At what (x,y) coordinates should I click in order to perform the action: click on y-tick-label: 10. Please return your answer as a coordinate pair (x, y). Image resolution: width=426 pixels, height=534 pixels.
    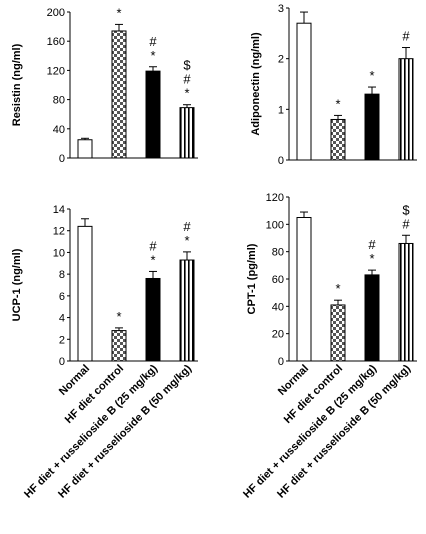
    Looking at the image, I should click on (59, 253).